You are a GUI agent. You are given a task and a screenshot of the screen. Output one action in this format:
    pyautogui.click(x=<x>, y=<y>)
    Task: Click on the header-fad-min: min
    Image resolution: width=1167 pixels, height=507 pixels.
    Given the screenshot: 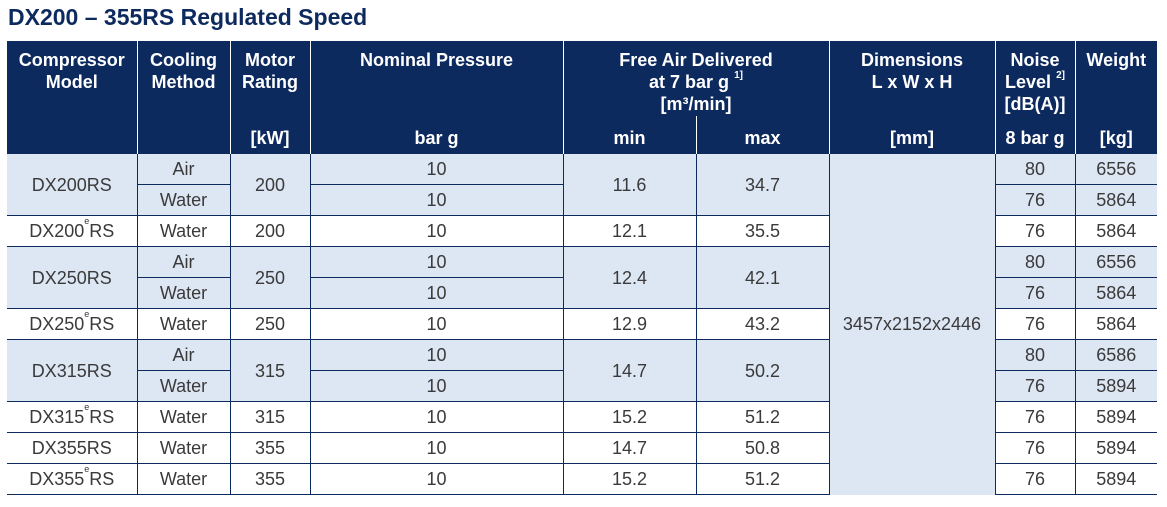 What is the action you would take?
    pyautogui.click(x=629, y=135)
    